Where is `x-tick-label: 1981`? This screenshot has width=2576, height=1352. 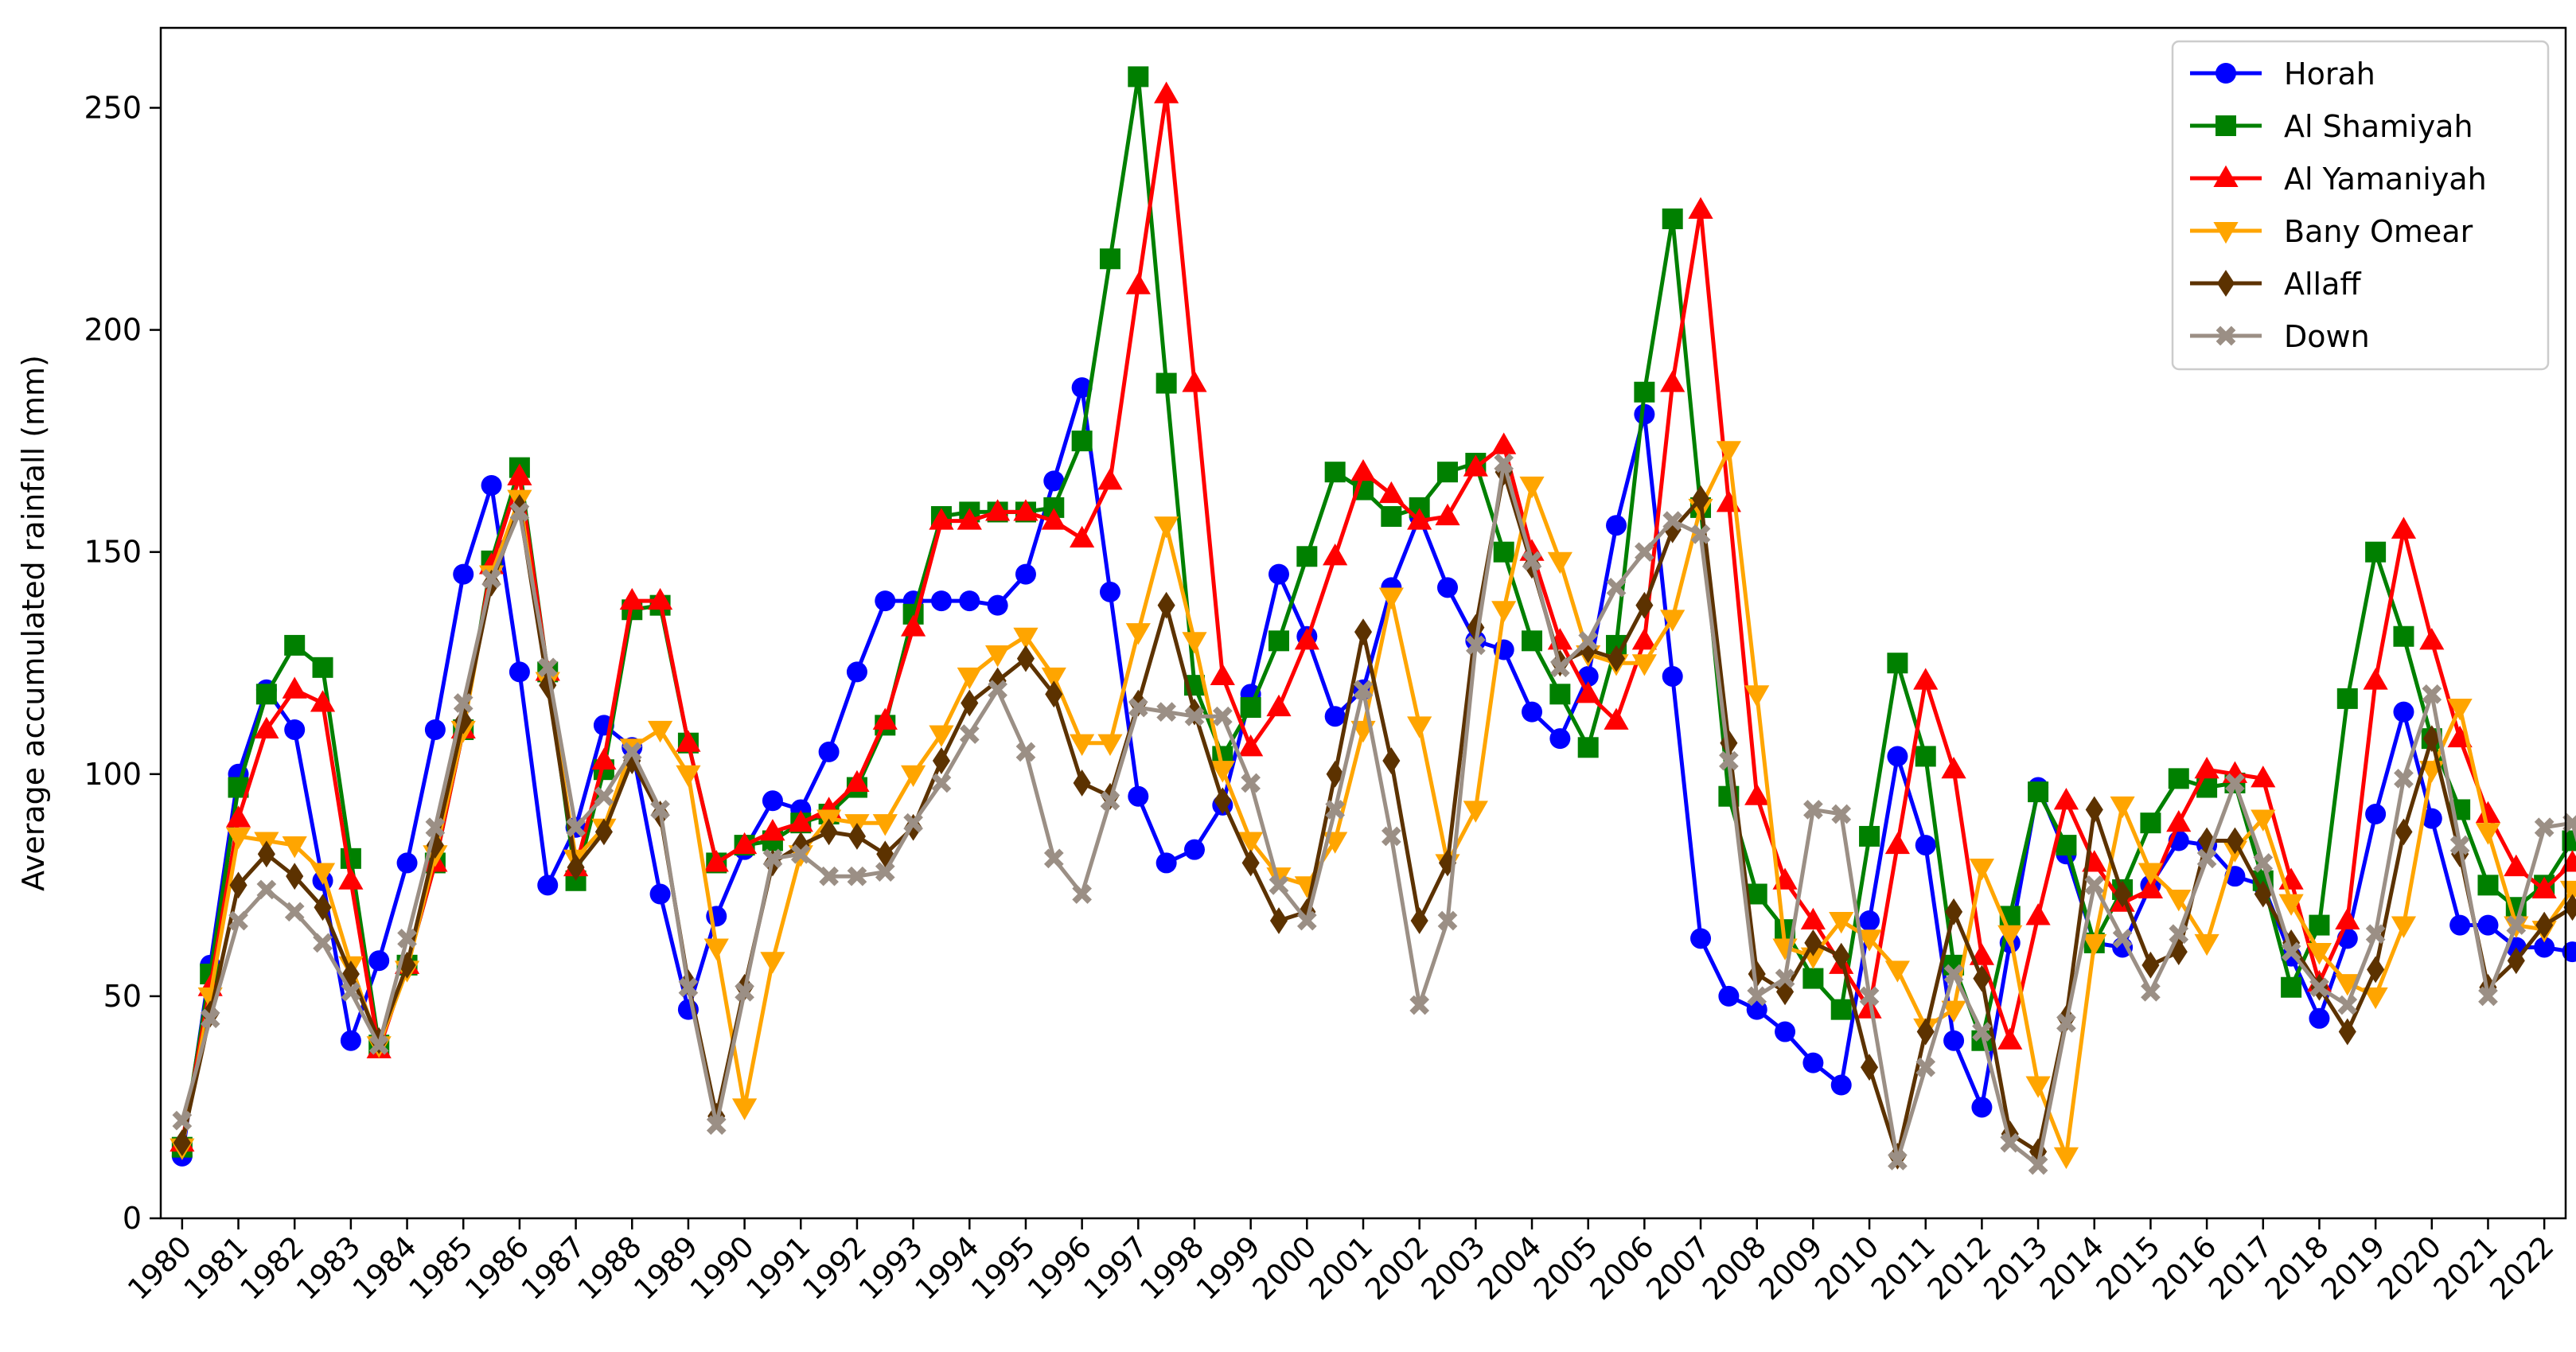
x-tick-label: 1981 is located at coordinates (216, 1268).